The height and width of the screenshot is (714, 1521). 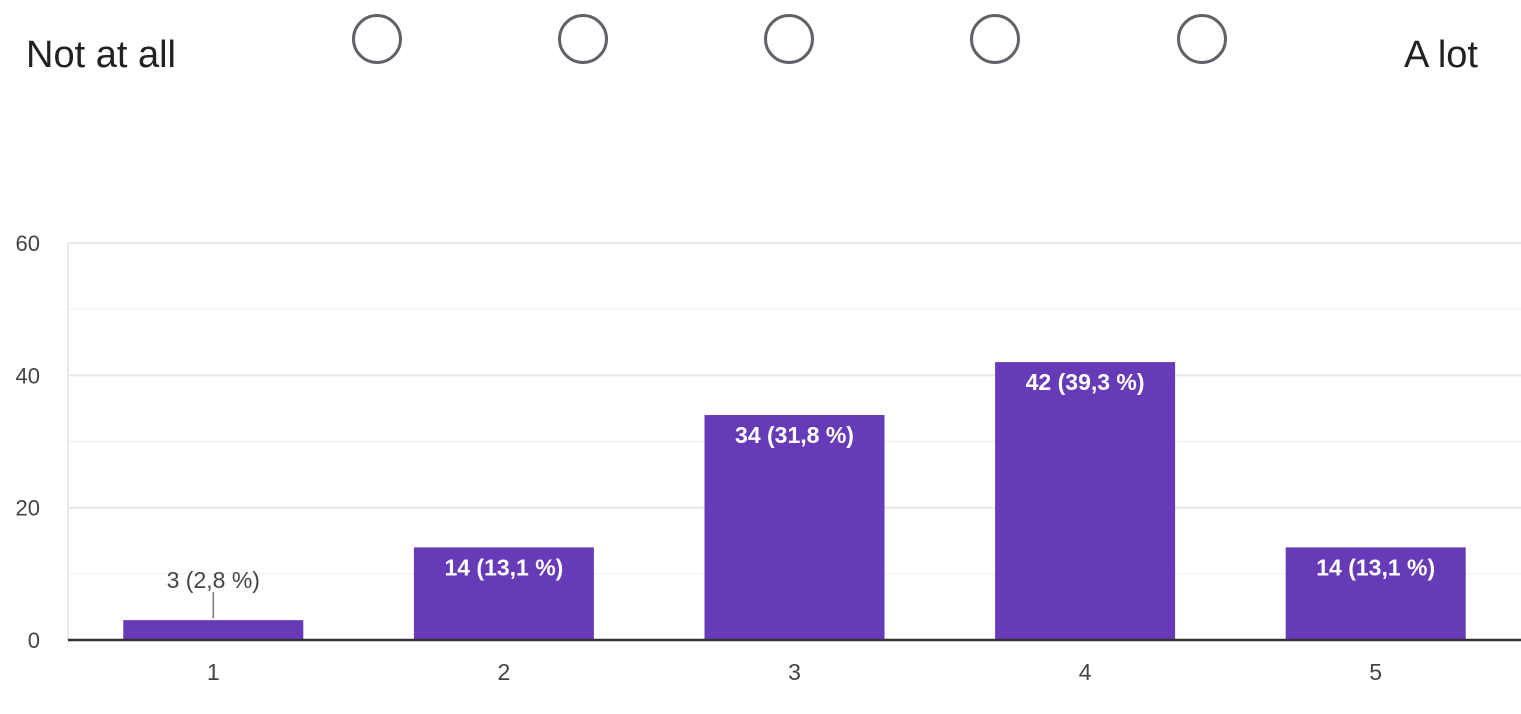 I want to click on scale-low-label: Not at all, so click(x=101, y=55).